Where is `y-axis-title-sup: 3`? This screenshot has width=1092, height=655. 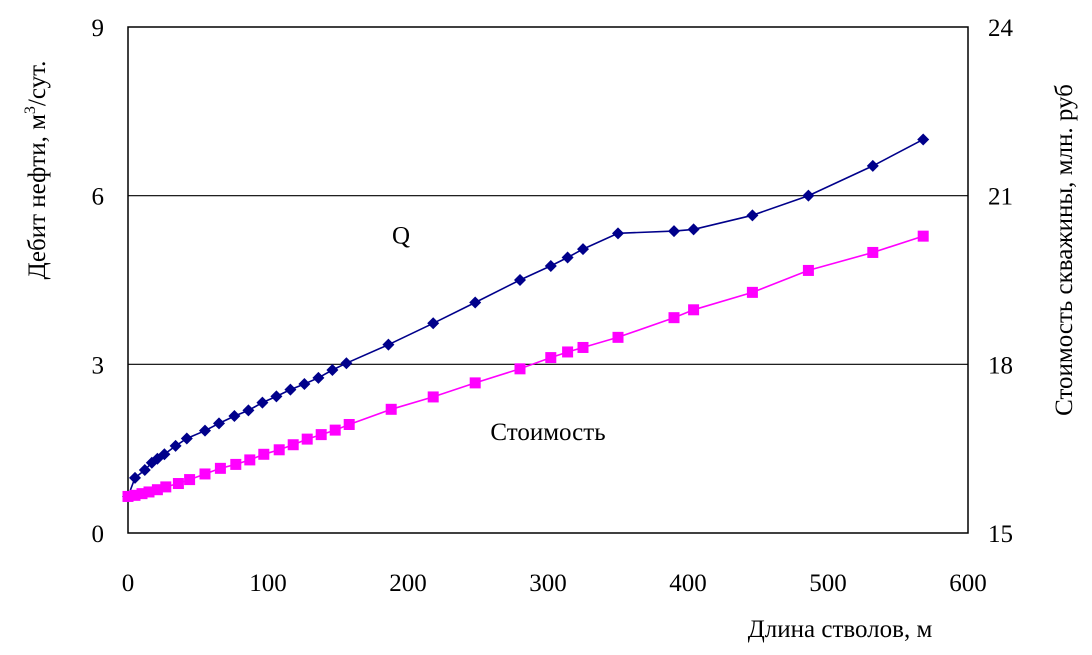
y-axis-title-sup: 3 is located at coordinates (30, 110).